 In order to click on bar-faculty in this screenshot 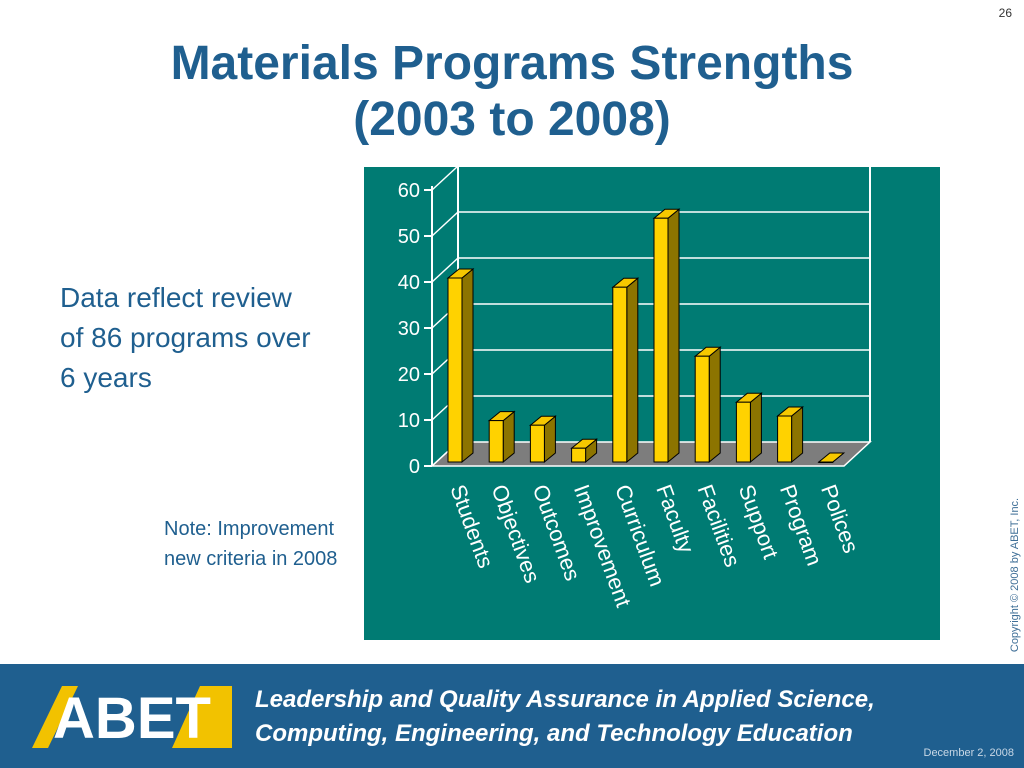, I will do `click(666, 336)`.